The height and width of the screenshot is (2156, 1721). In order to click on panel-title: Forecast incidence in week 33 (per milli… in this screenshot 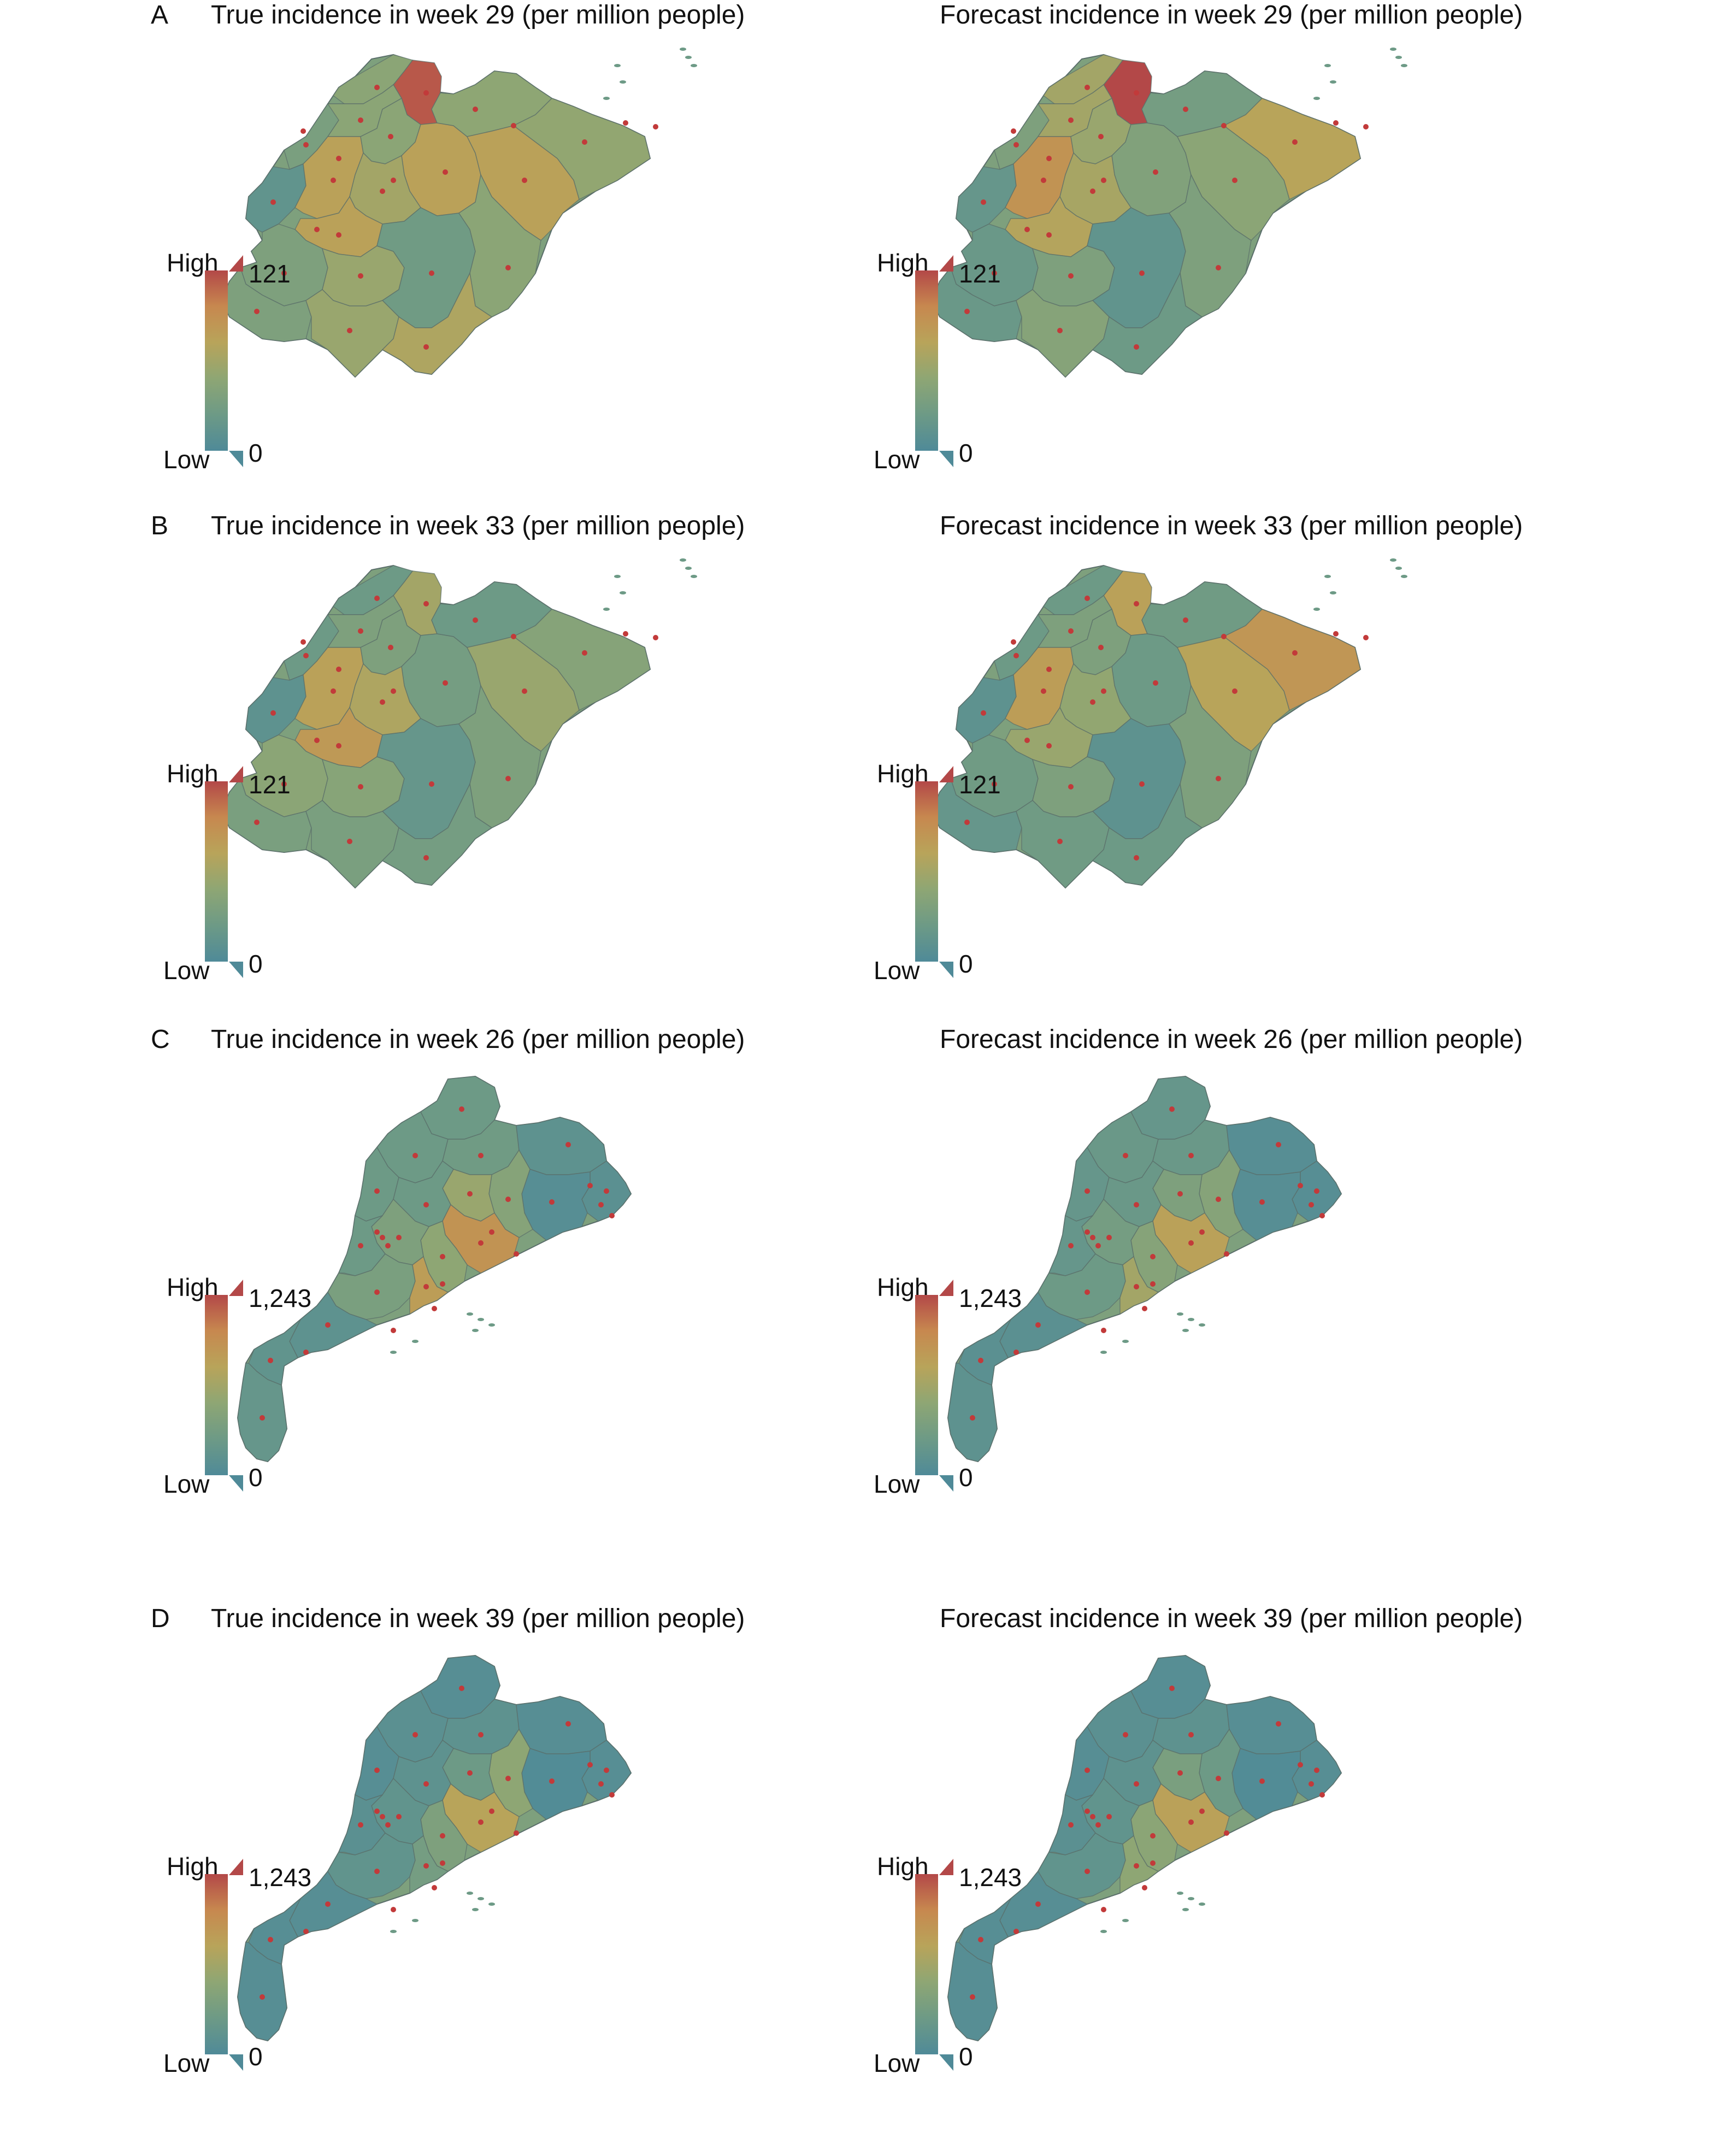, I will do `click(1231, 525)`.